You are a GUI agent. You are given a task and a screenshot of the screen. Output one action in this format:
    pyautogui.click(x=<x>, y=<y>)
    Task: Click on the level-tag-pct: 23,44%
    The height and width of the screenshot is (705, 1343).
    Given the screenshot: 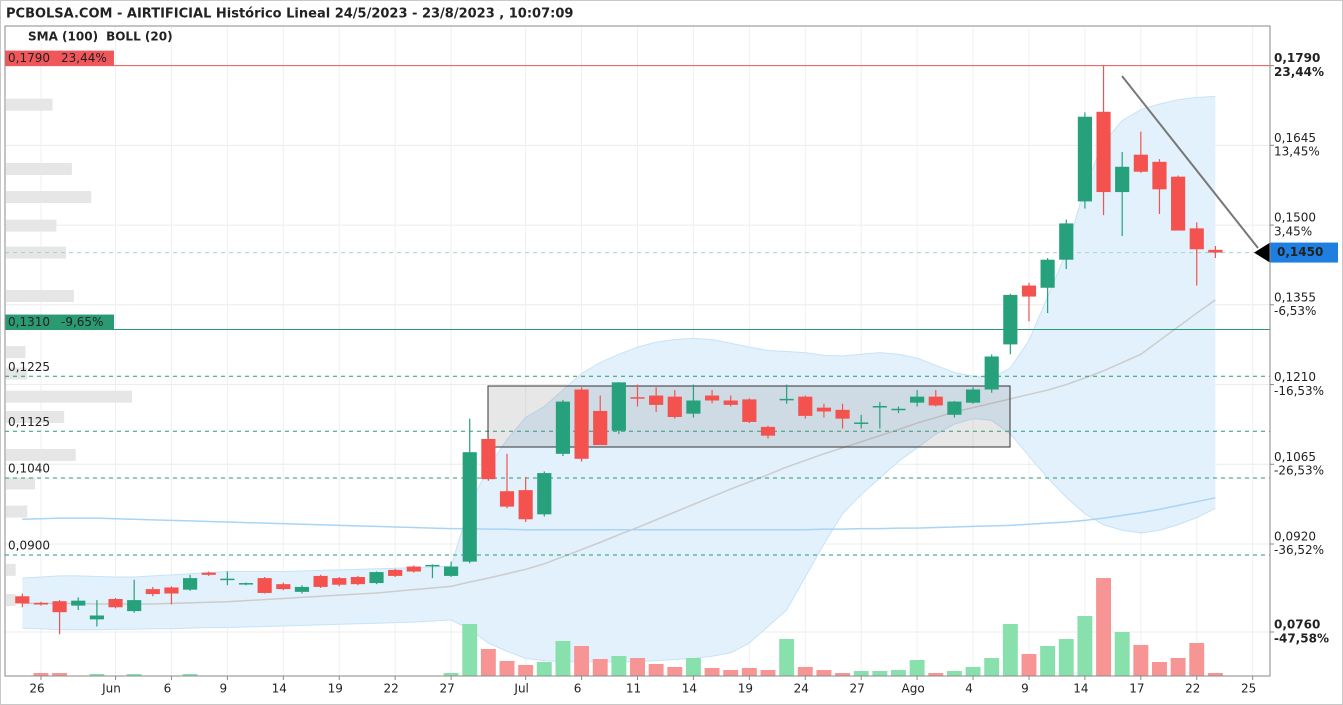 What is the action you would take?
    pyautogui.click(x=84, y=58)
    